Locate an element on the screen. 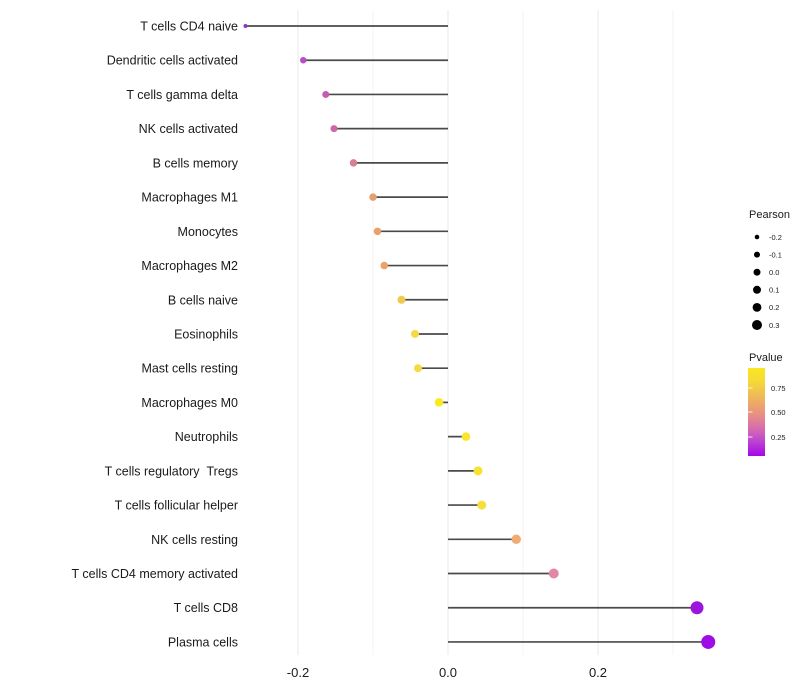 Image resolution: width=800 pixels, height=700 pixels. legend-colorbar-label: 0.25 is located at coordinates (778, 437).